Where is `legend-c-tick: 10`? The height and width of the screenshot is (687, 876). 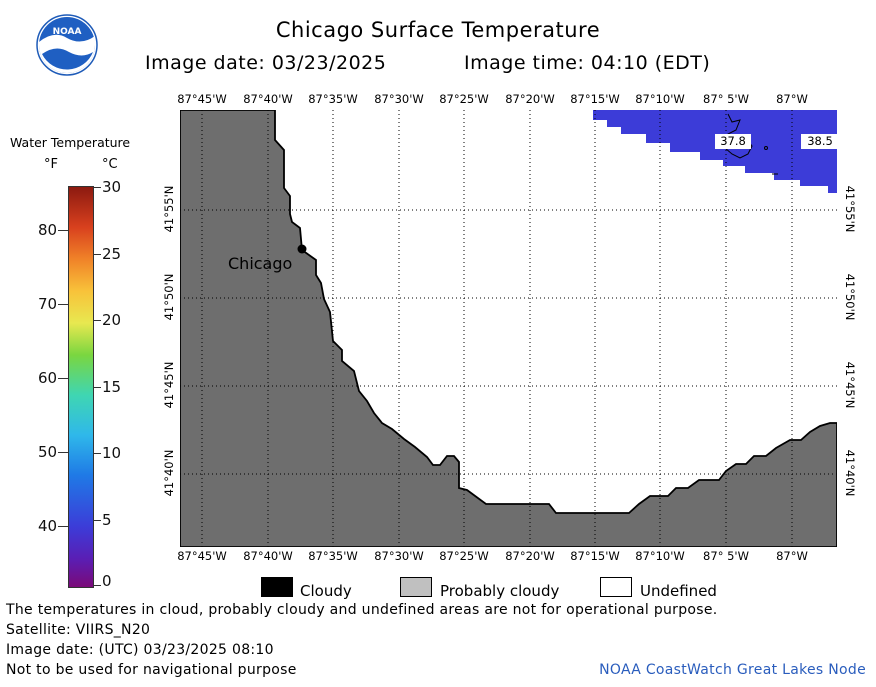 legend-c-tick: 10 is located at coordinates (112, 453).